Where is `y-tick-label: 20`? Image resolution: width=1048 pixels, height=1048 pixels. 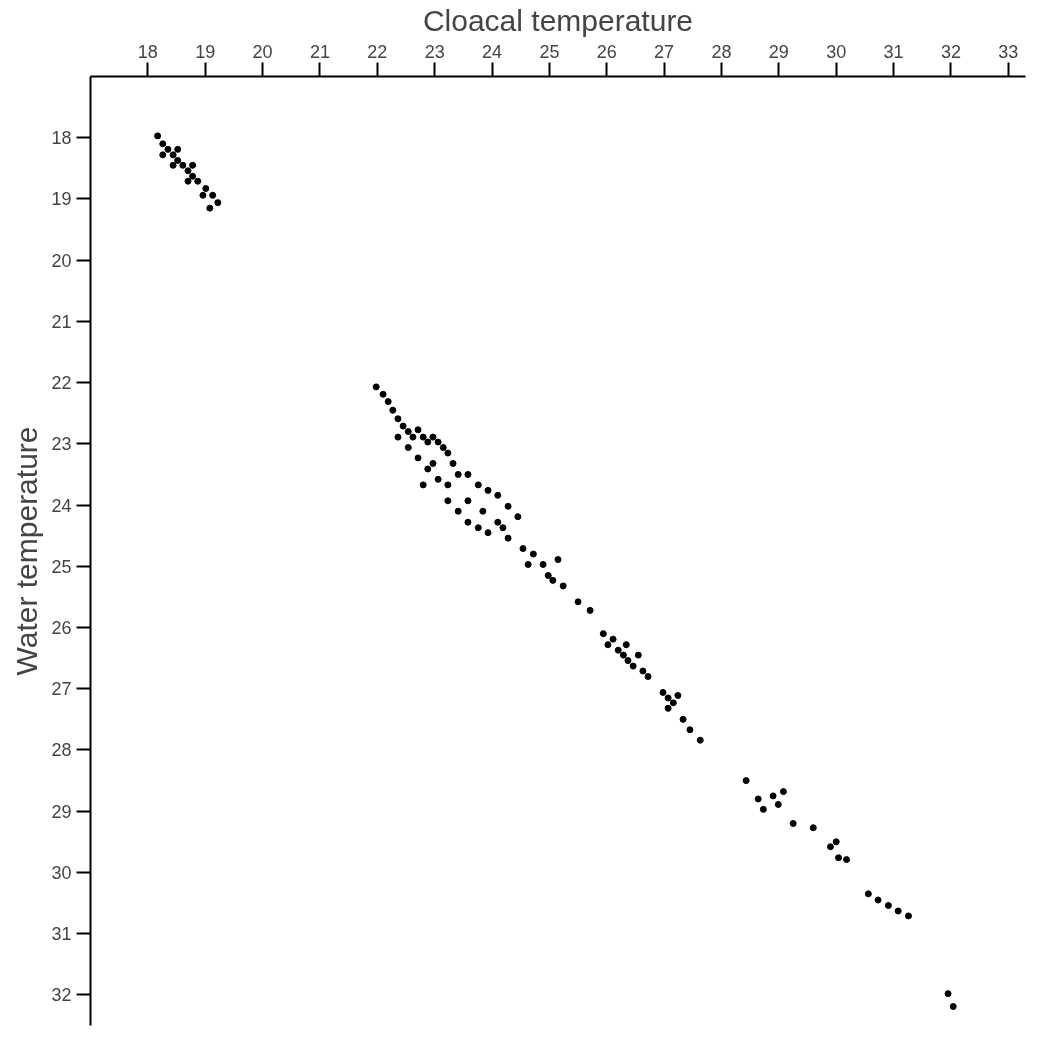
y-tick-label: 20 is located at coordinates (61, 260).